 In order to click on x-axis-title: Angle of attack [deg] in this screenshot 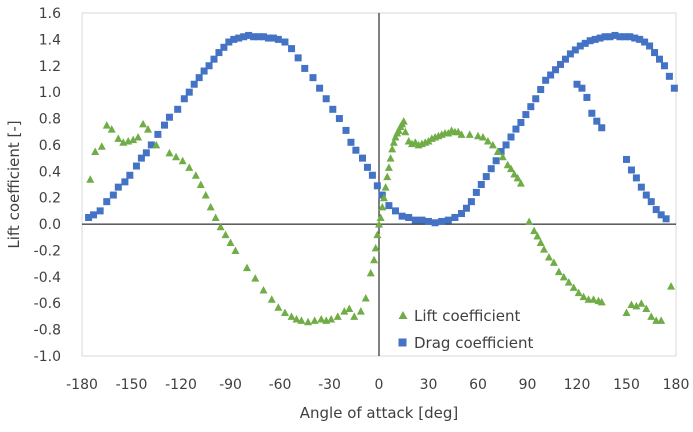, I will do `click(379, 413)`.